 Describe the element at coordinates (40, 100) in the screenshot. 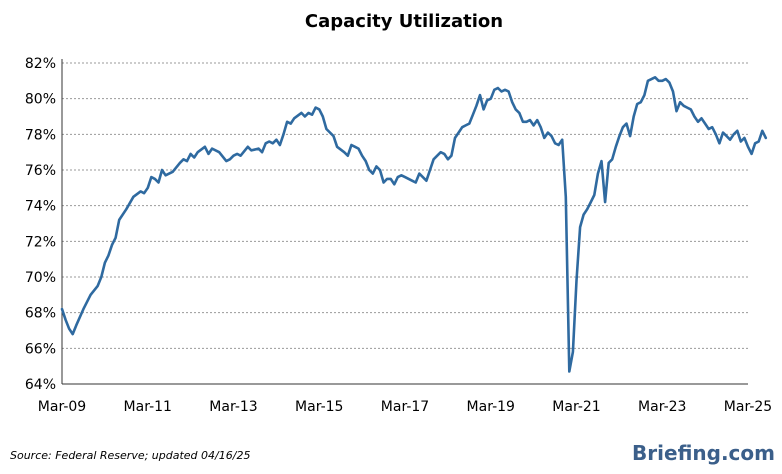

I see `y-tick-label: 80%` at that location.